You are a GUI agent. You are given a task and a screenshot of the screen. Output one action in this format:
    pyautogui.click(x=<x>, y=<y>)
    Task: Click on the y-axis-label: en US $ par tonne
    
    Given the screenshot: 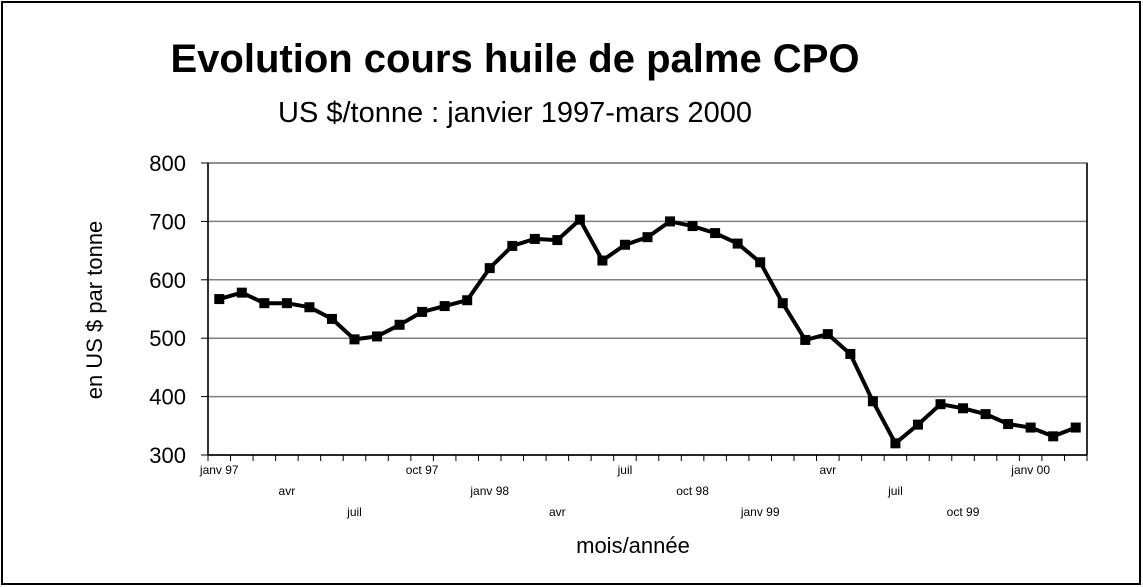 What is the action you would take?
    pyautogui.click(x=94, y=310)
    